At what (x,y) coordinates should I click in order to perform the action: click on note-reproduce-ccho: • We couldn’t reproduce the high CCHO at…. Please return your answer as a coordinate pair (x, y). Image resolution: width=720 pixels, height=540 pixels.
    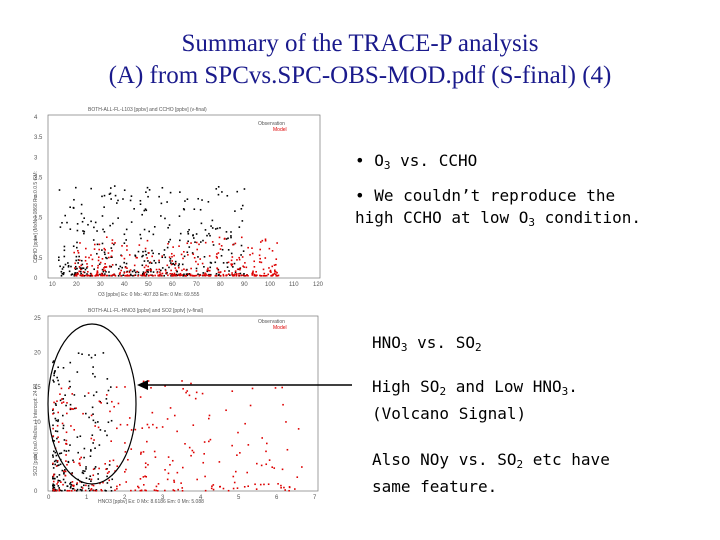
    Looking at the image, I should click on (498, 207).